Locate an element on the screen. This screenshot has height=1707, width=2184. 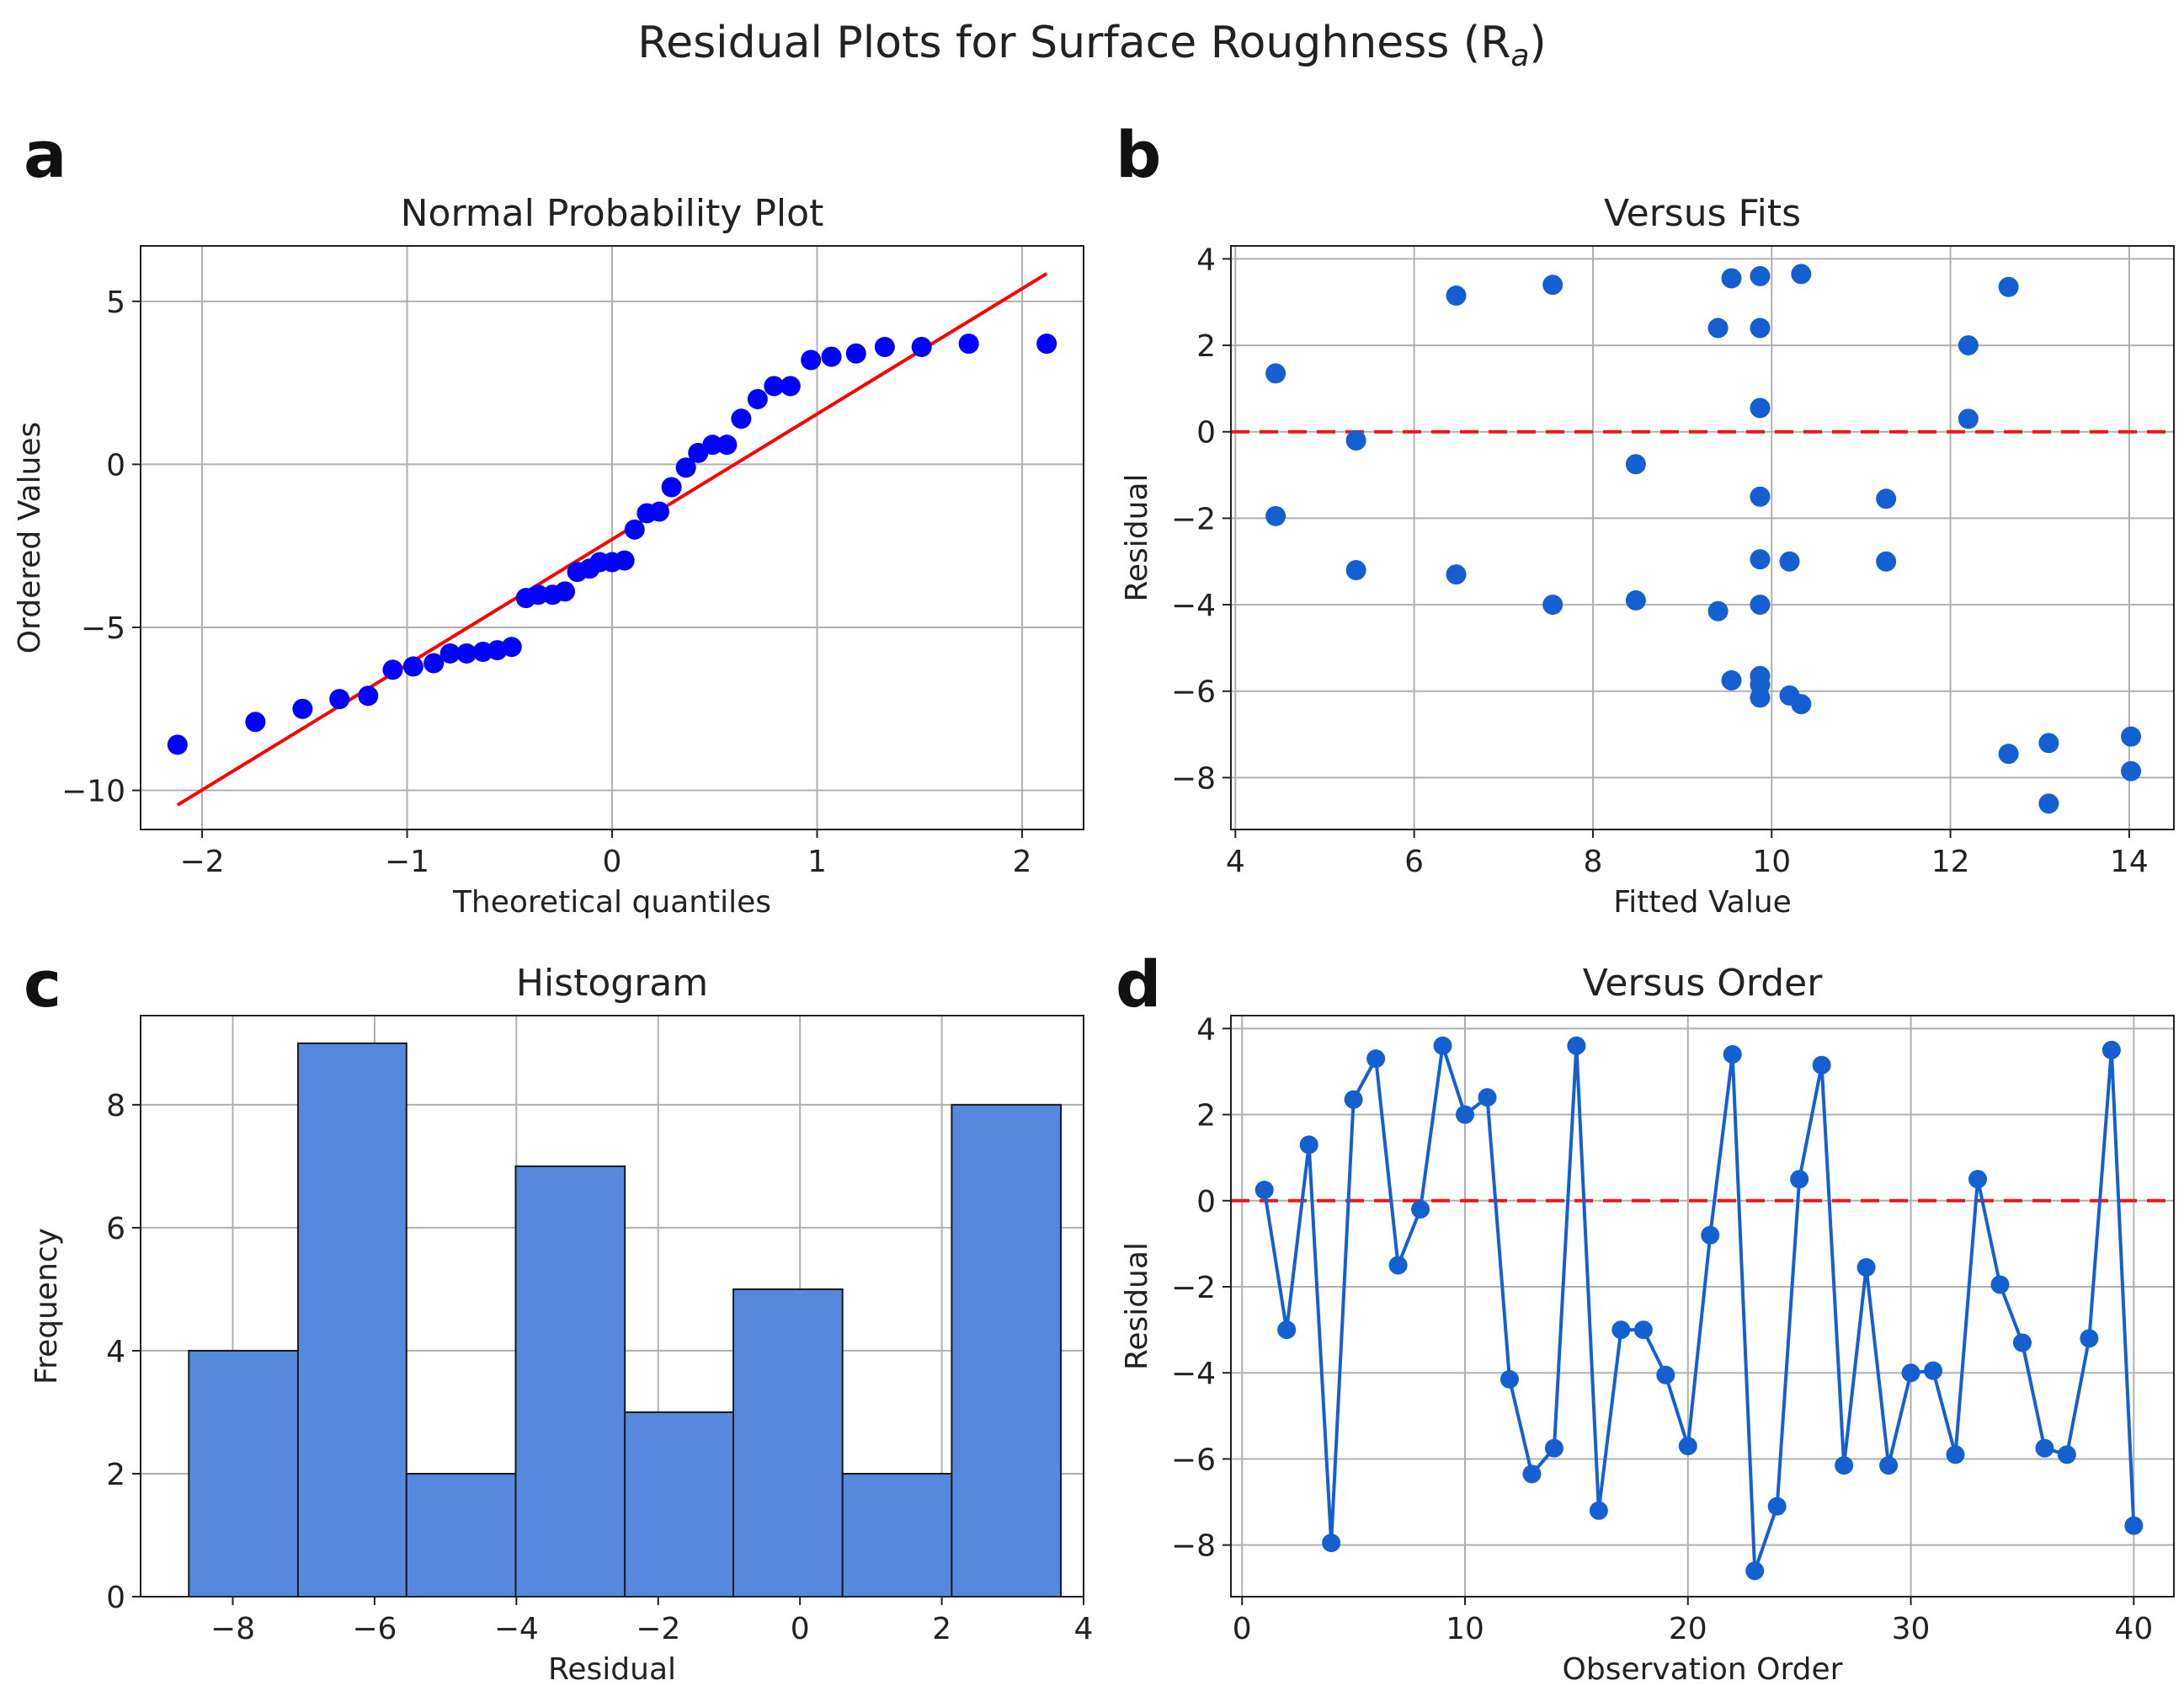
x-tick-label: −8 is located at coordinates (233, 1629).